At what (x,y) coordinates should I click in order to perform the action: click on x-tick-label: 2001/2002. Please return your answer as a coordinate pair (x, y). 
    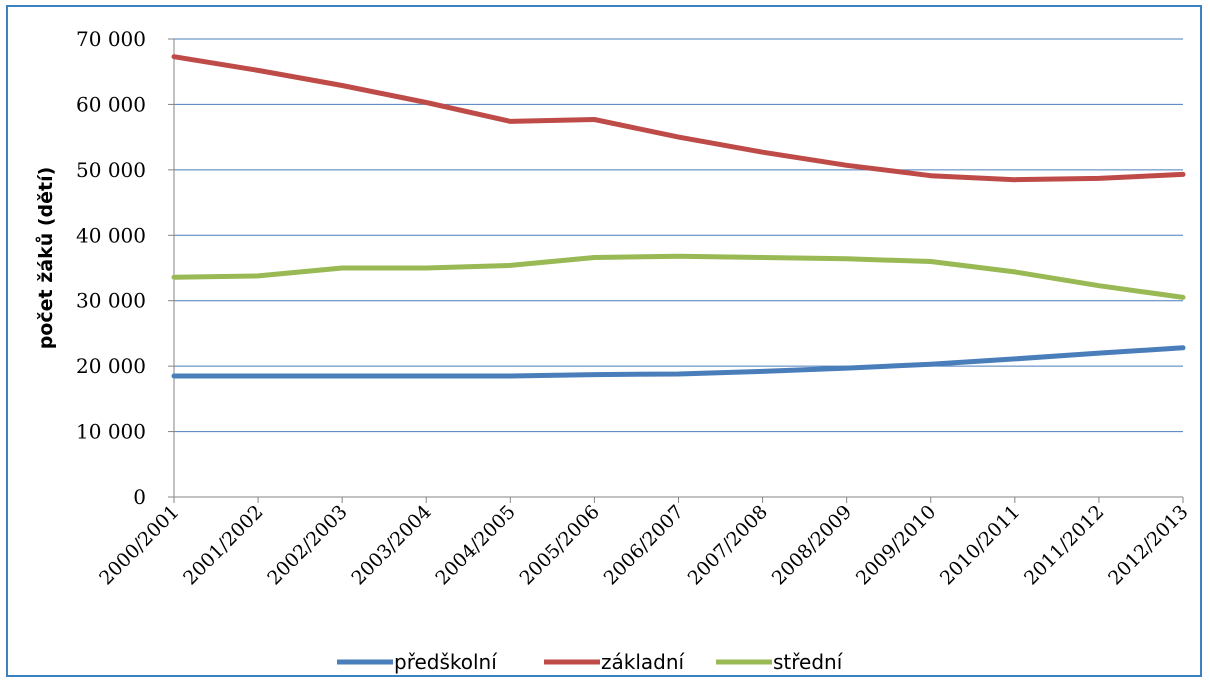
    Looking at the image, I should click on (223, 545).